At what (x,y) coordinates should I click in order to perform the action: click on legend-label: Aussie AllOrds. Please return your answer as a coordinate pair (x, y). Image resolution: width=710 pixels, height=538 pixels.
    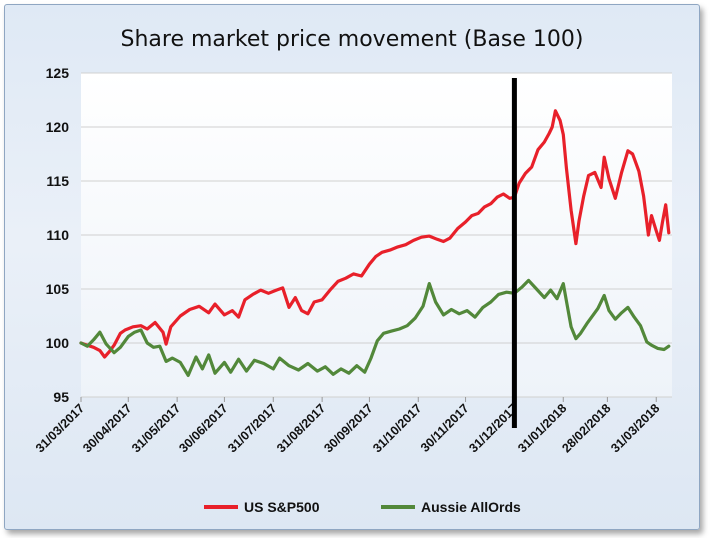
    Looking at the image, I should click on (471, 507).